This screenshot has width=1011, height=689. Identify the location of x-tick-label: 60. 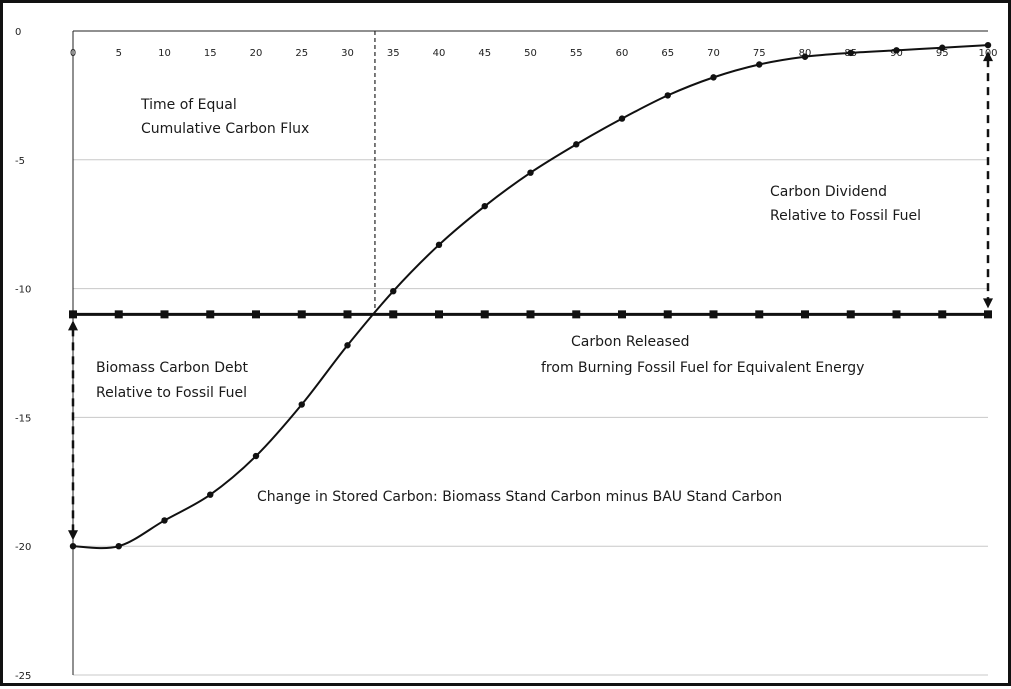
(622, 53).